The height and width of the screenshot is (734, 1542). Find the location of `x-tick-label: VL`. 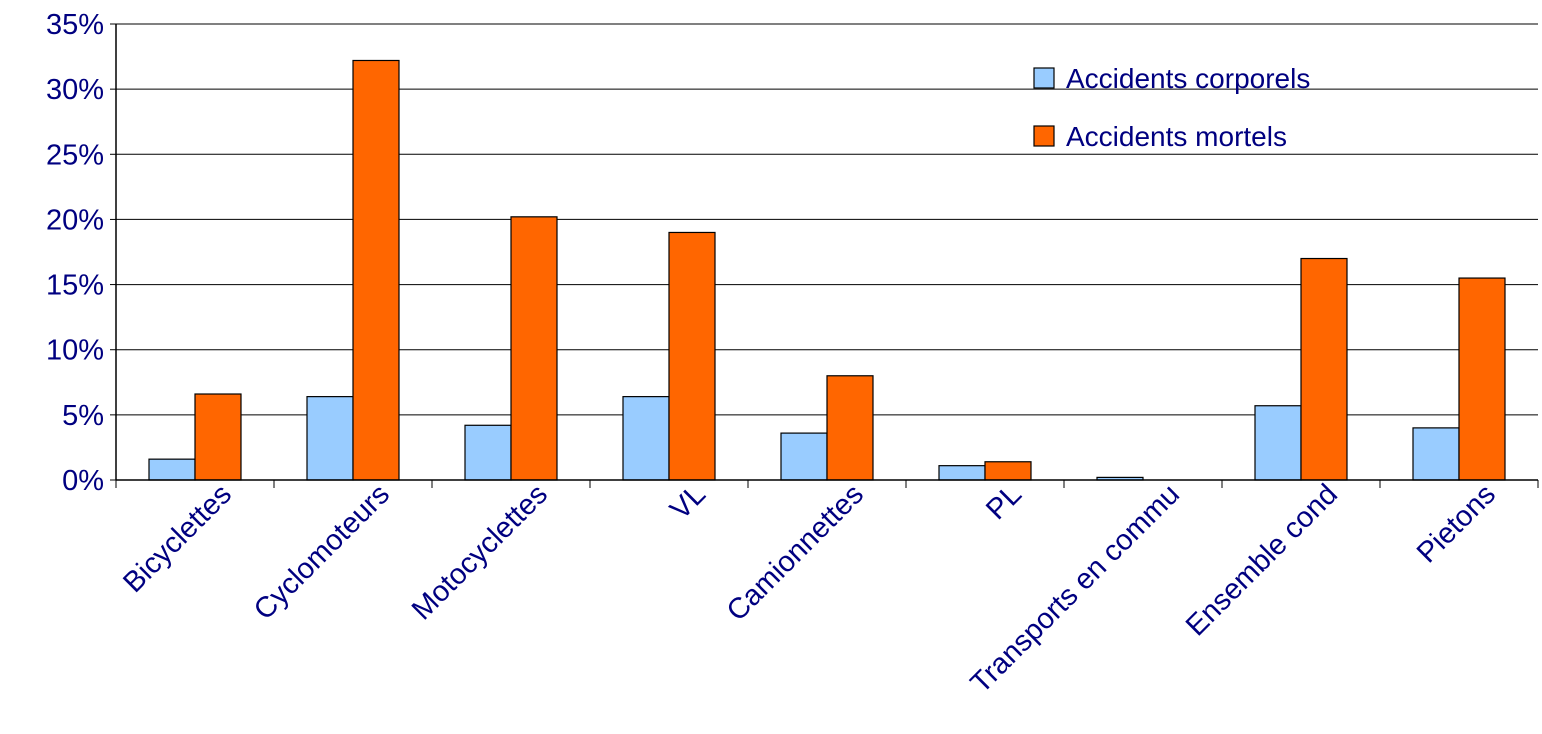

x-tick-label: VL is located at coordinates (688, 502).